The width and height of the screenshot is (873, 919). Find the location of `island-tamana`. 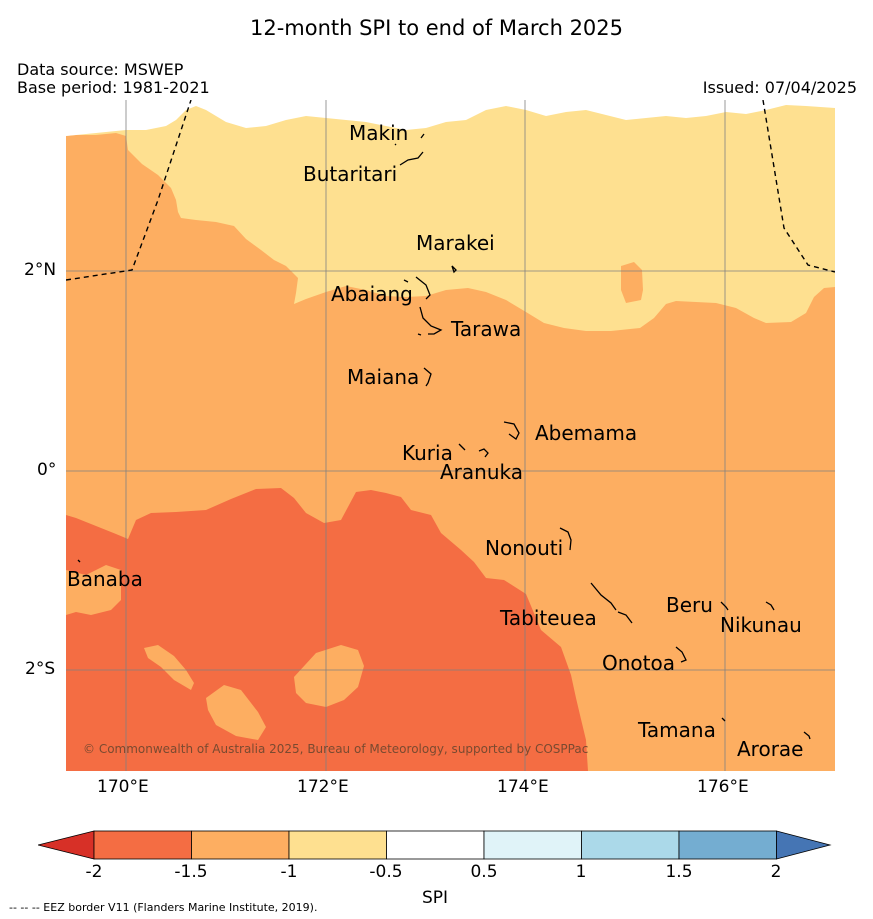

island-tamana is located at coordinates (723, 719).